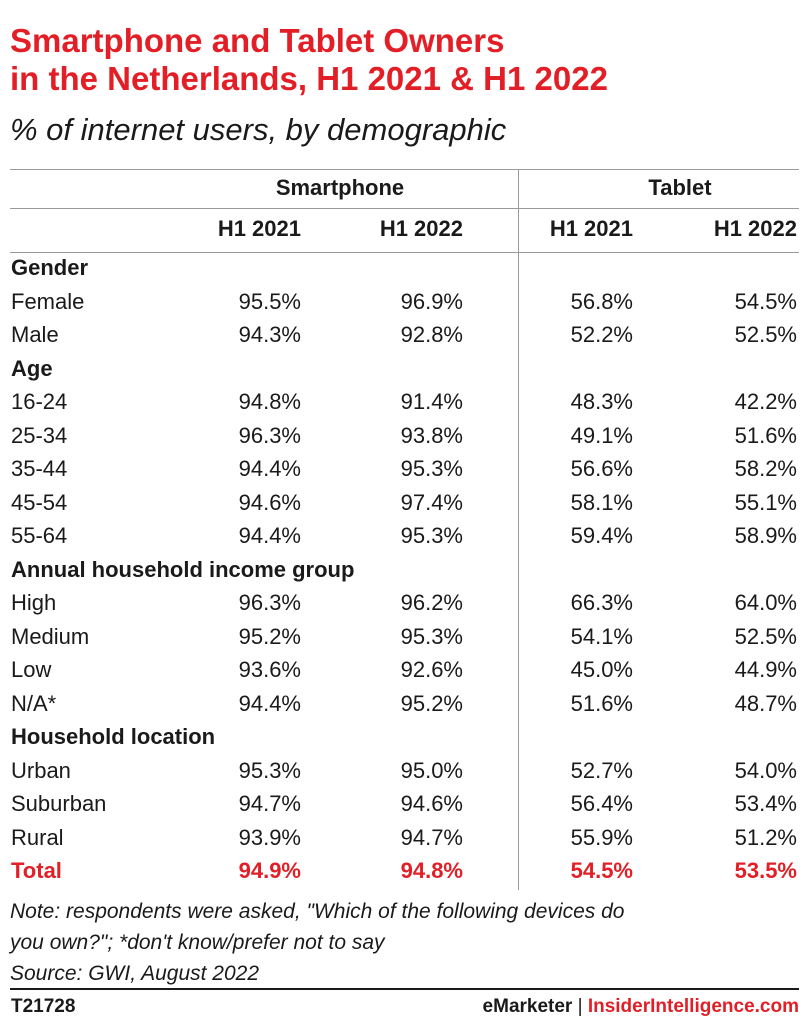 Image resolution: width=809 pixels, height=1024 pixels. What do you see at coordinates (765, 468) in the screenshot?
I see `table-cell: 58.2%` at bounding box center [765, 468].